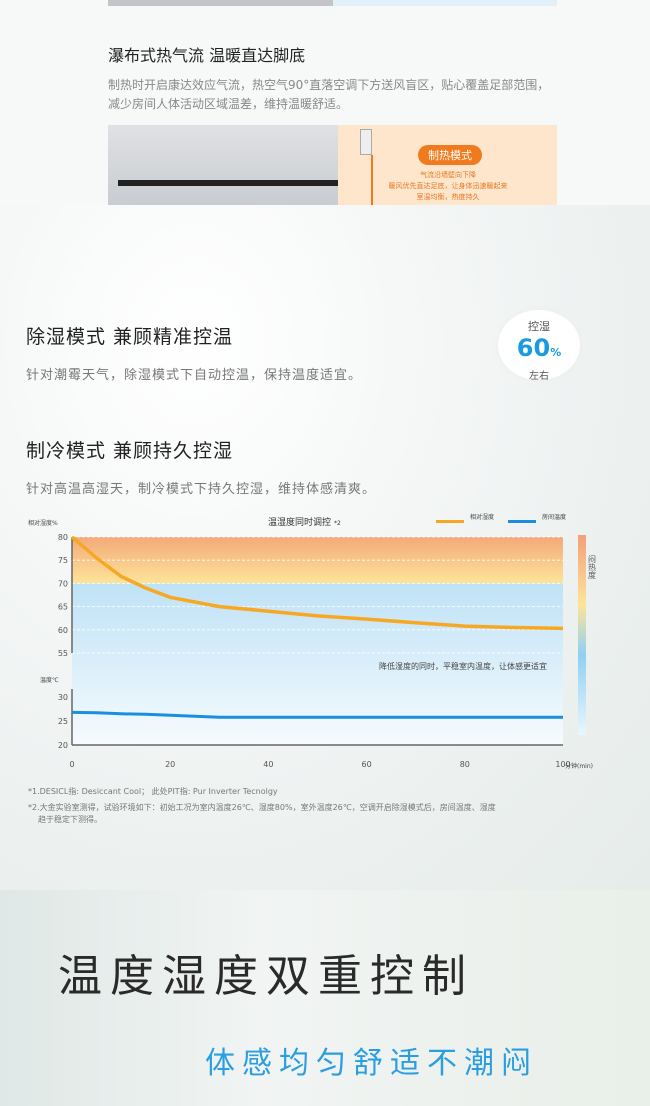  Describe the element at coordinates (63, 537) in the screenshot. I see `y-tick-label: 80` at that location.